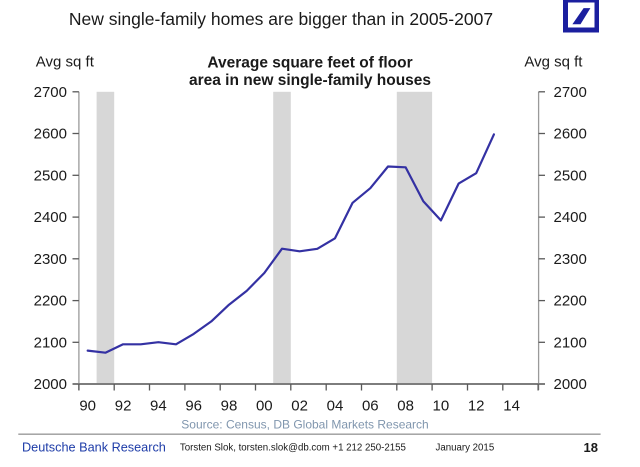 This screenshot has width=640, height=467. I want to click on svg-text: 92, so click(123, 406).